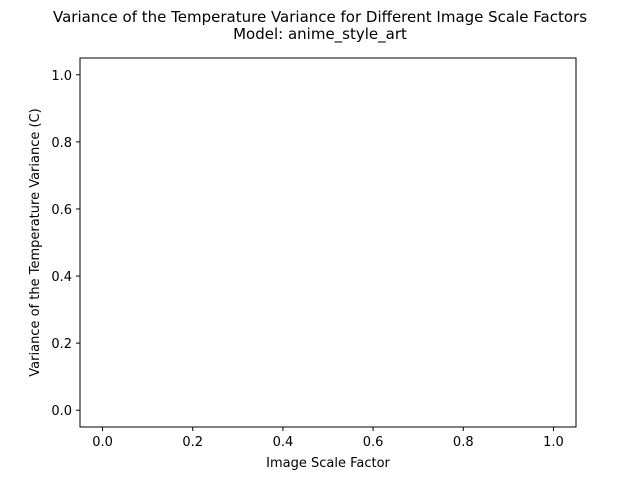 This screenshot has width=640, height=480. Describe the element at coordinates (553, 442) in the screenshot. I see `x-tick-label: 1.0` at that location.